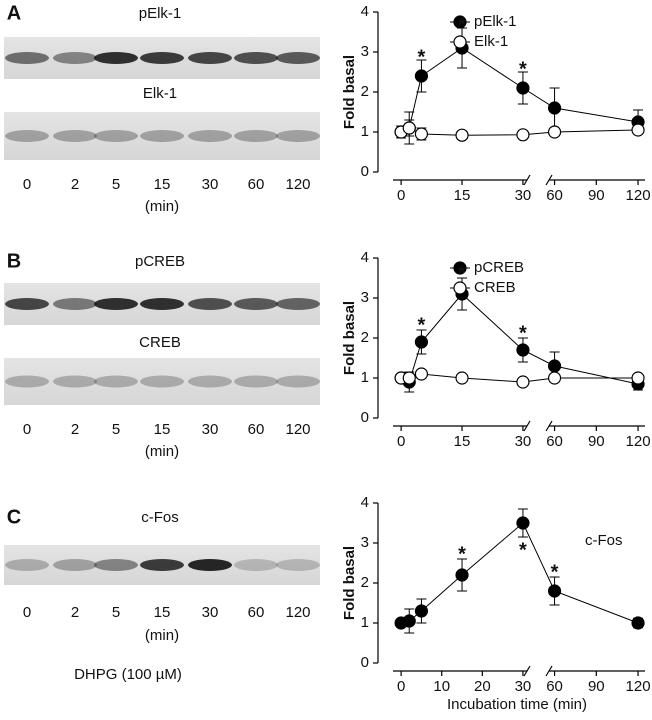  Describe the element at coordinates (523, 195) in the screenshot. I see `x-tick-label: 30` at that location.